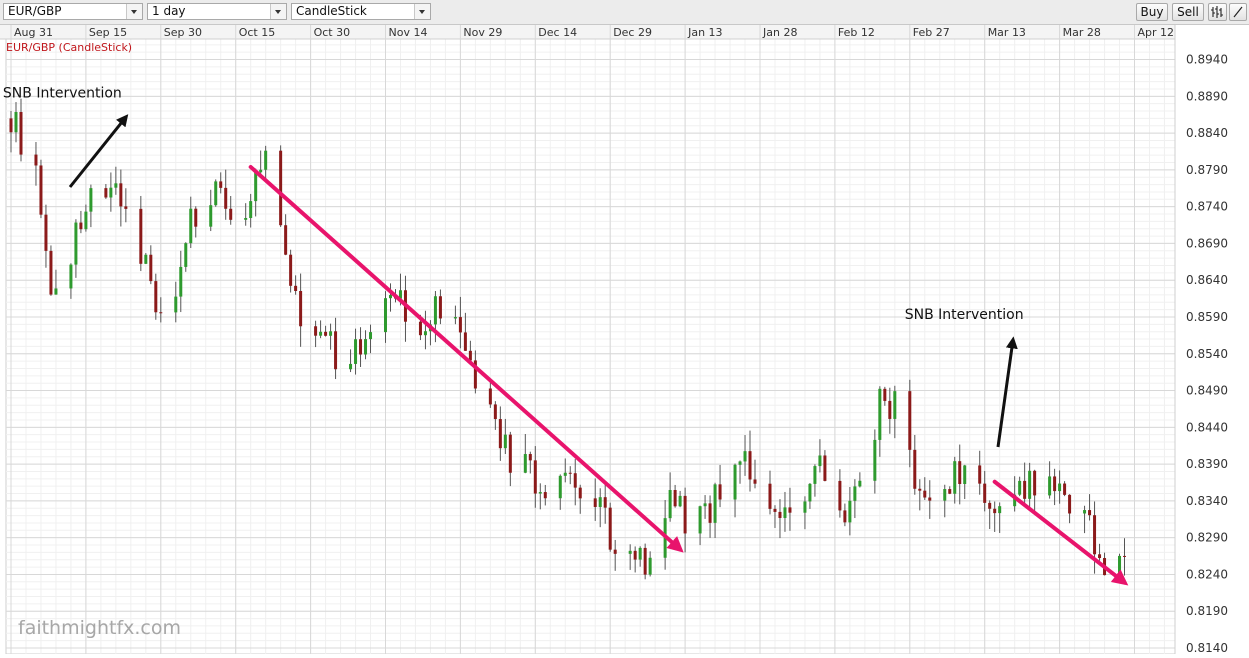 This screenshot has width=1249, height=658. Describe the element at coordinates (1207, 647) in the screenshot. I see `y-tick-label: 0.8140` at that location.